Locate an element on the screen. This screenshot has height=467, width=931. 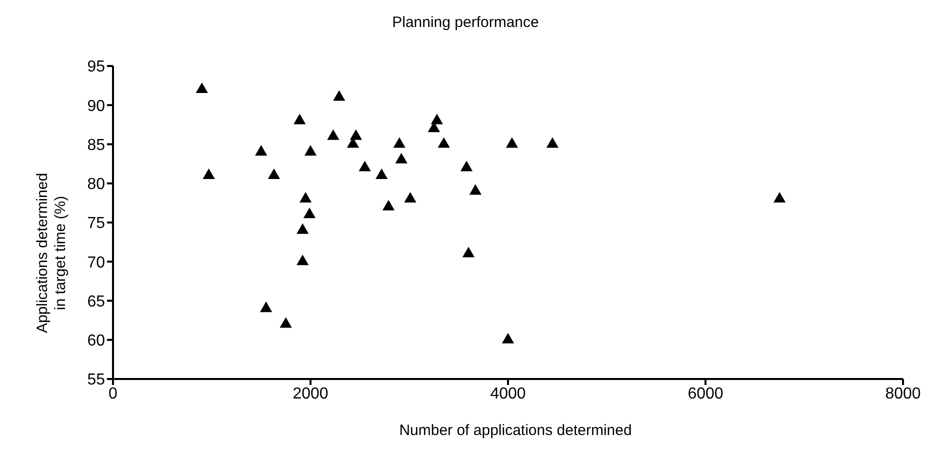
x-tick-label: 2000 is located at coordinates (310, 393).